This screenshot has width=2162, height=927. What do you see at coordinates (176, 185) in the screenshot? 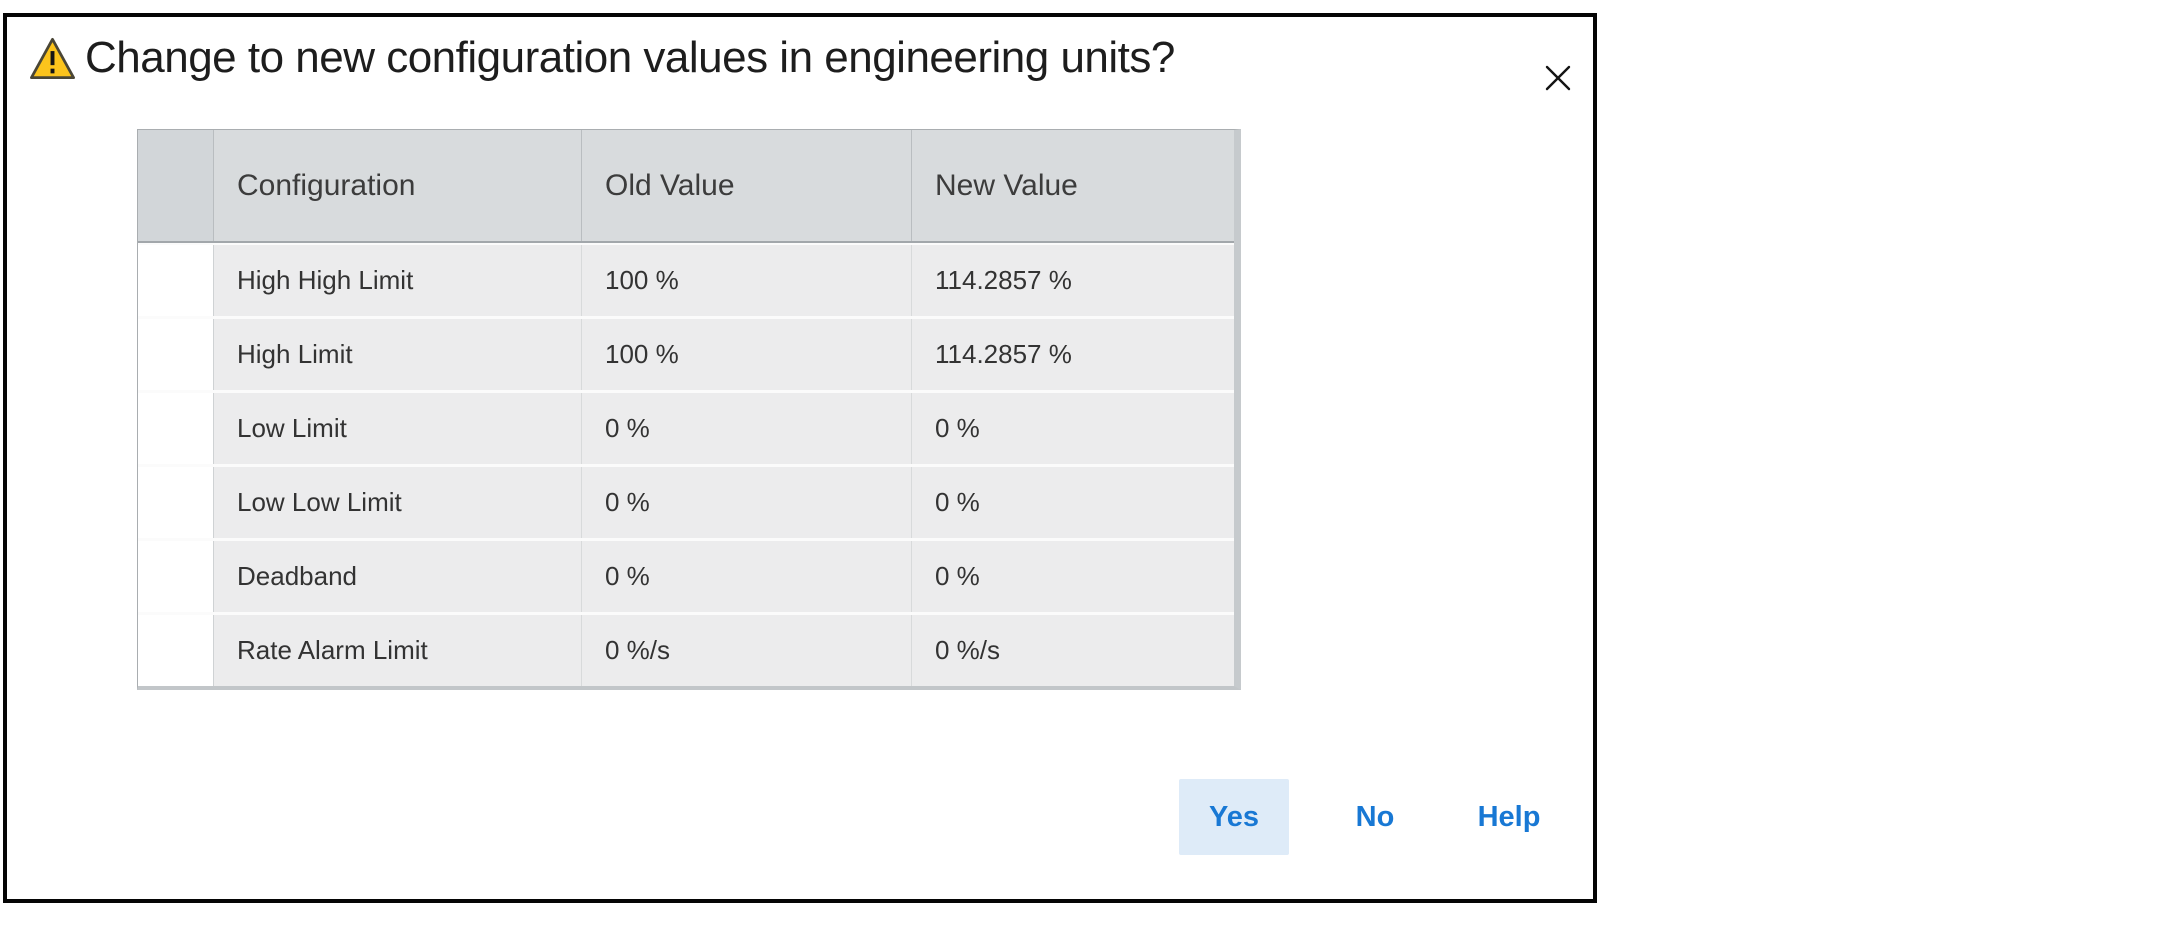
I see `header-row-selector-cell` at bounding box center [176, 185].